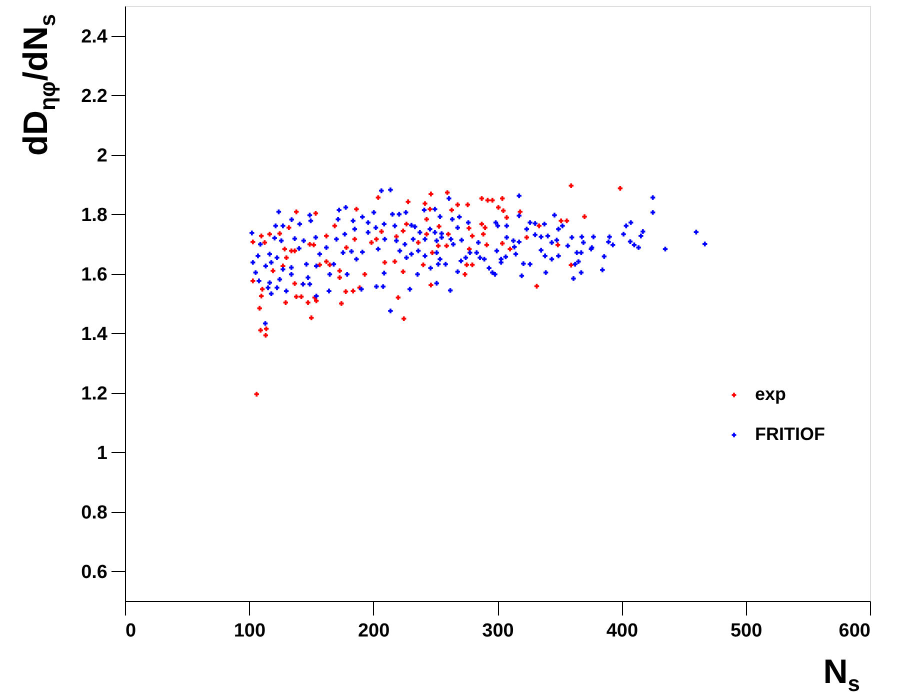 The image size is (911, 696). What do you see at coordinates (250, 631) in the screenshot?
I see `x-tick-label: 100` at bounding box center [250, 631].